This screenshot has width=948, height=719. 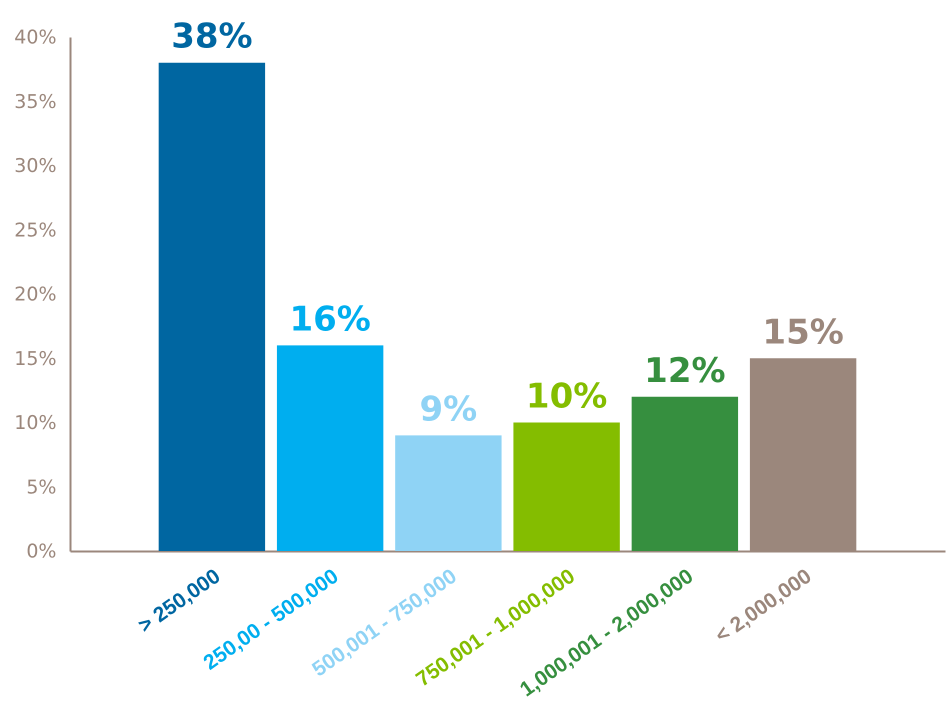 What do you see at coordinates (41, 487) in the screenshot?
I see `y-tick-label: 5%` at bounding box center [41, 487].